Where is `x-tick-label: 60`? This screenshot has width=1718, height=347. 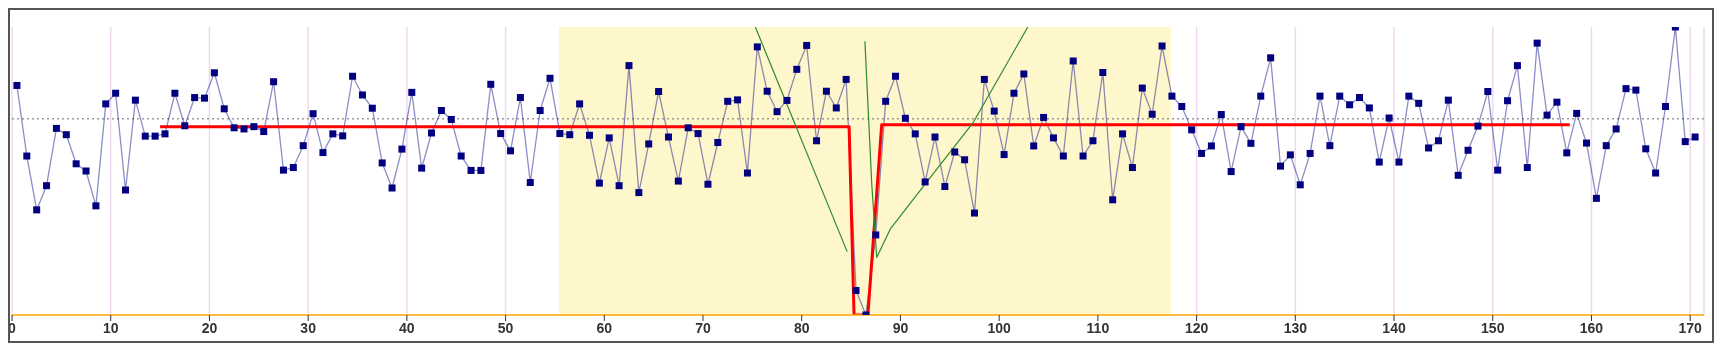
x-tick-label: 60 is located at coordinates (604, 327).